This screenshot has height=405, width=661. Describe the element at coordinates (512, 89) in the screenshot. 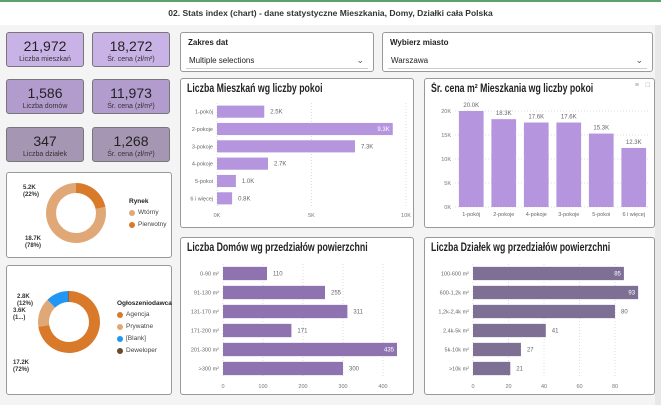

I see `chart-title: Śr. cena m² Mieszkania wg liczby pokoi` at that location.